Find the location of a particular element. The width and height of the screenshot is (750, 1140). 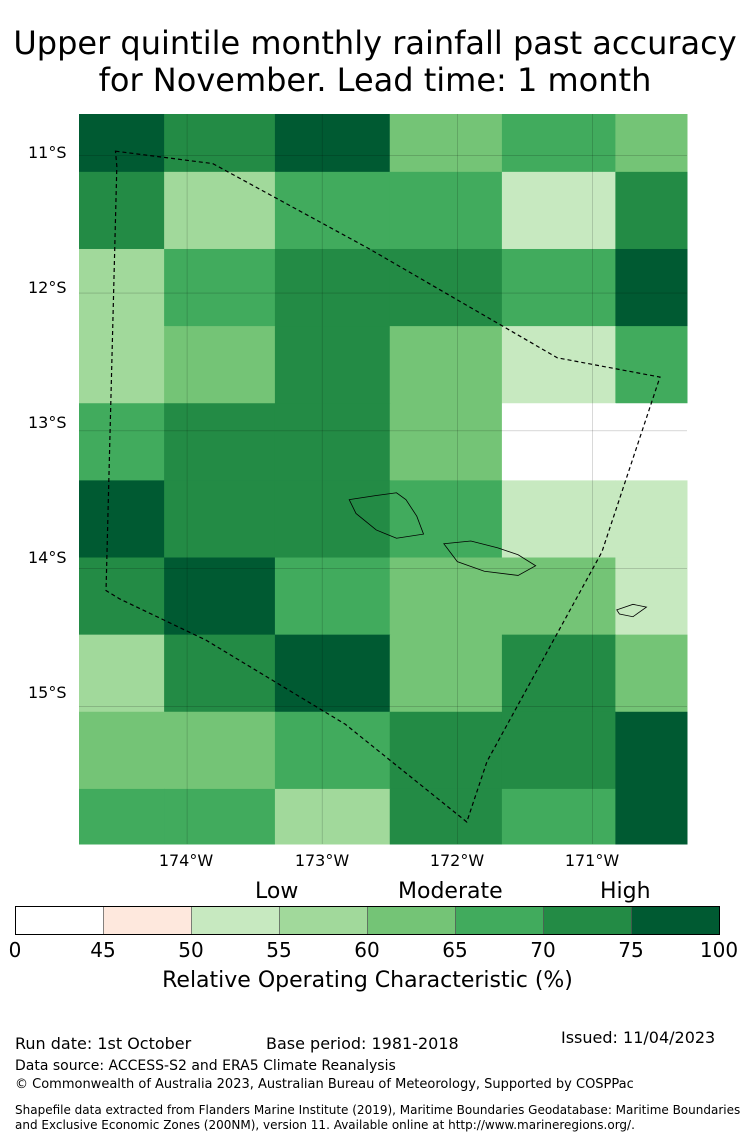

legend-tick-75: 75 is located at coordinates (631, 950).